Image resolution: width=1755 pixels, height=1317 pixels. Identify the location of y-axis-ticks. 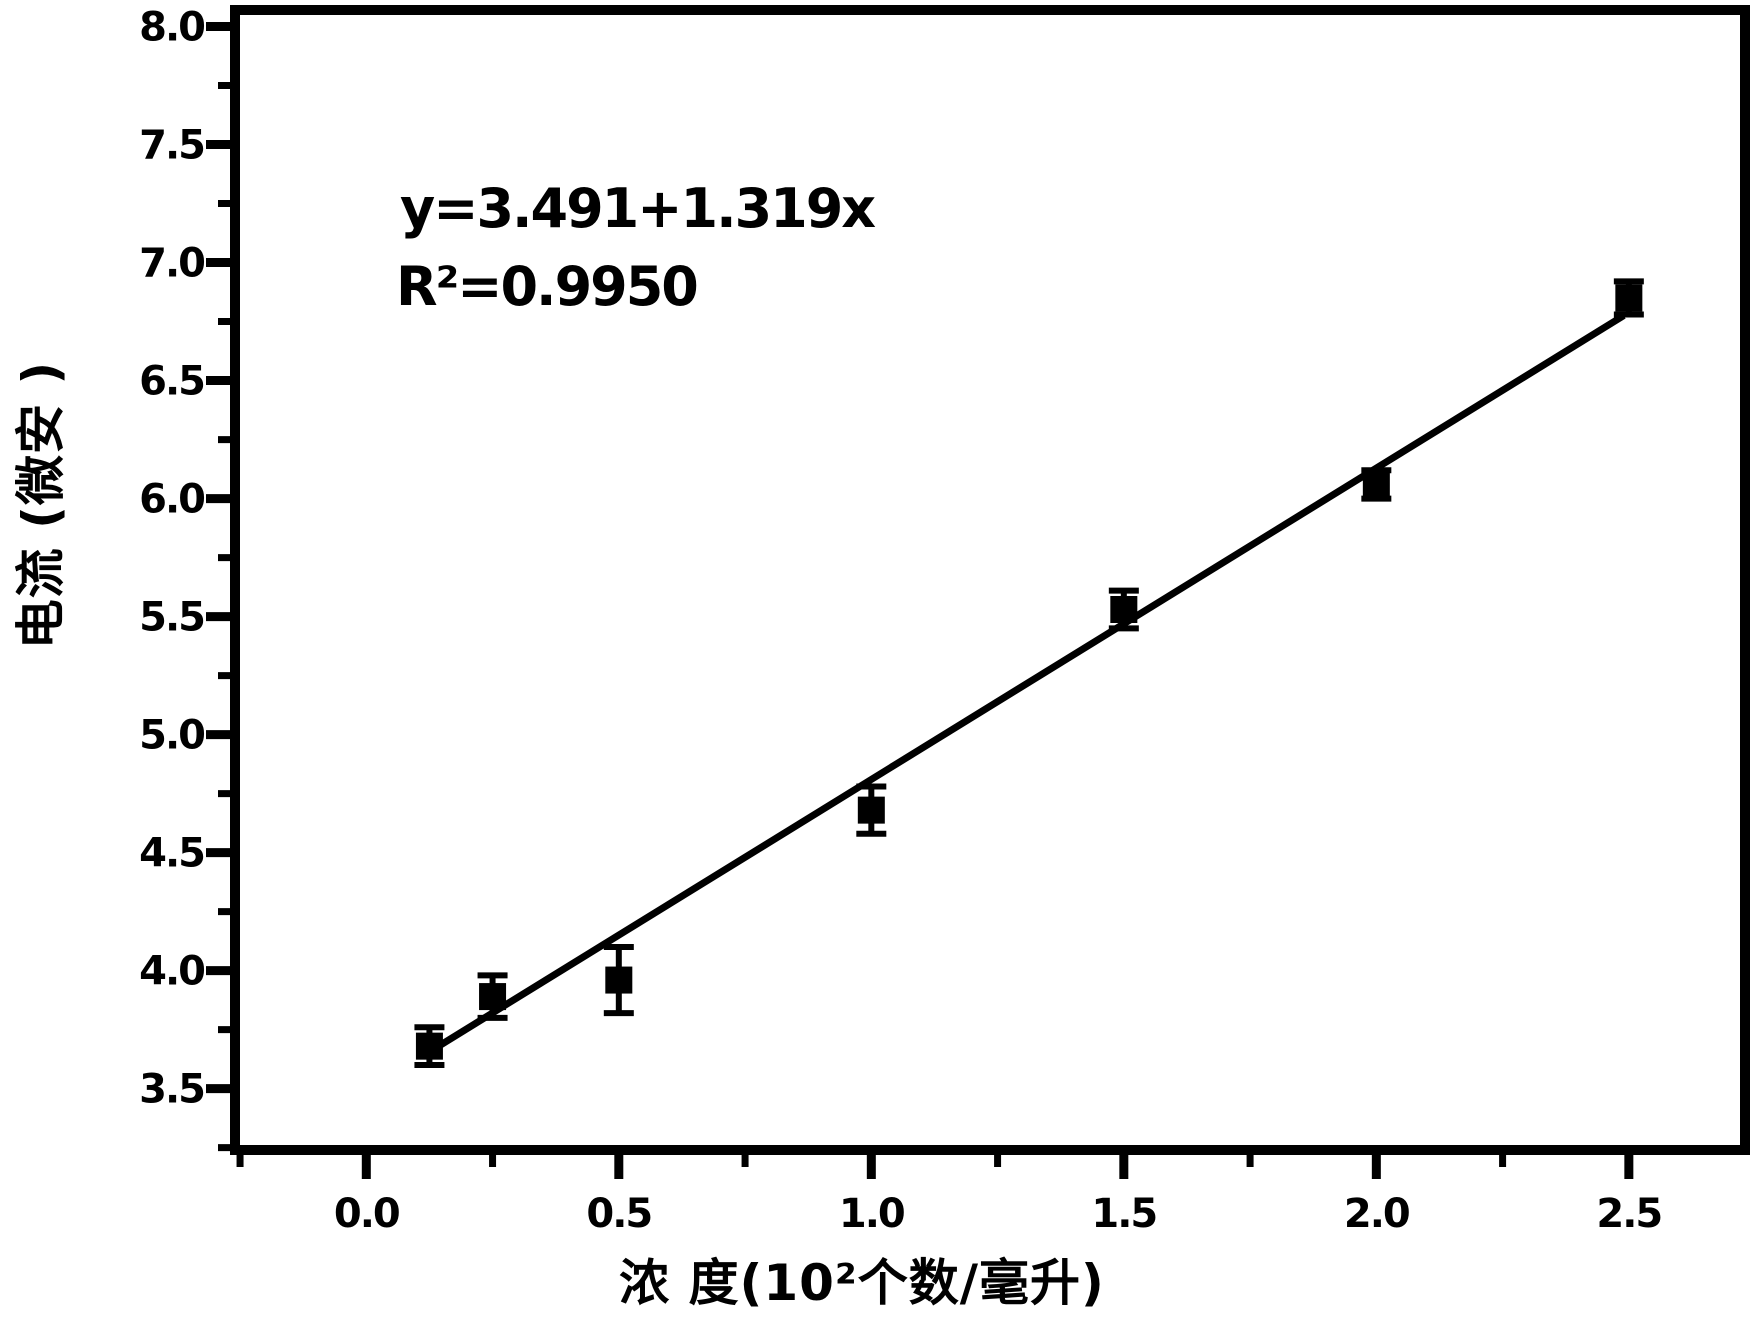
(220, 587).